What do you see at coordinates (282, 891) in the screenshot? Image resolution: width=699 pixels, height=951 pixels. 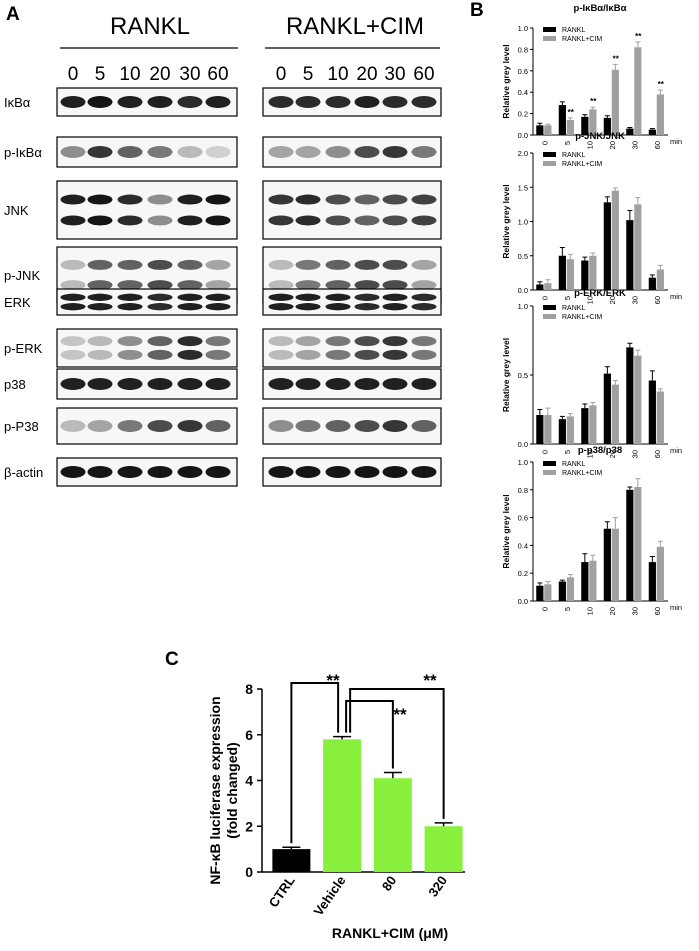 I see `x-tick-label: CTRL` at bounding box center [282, 891].